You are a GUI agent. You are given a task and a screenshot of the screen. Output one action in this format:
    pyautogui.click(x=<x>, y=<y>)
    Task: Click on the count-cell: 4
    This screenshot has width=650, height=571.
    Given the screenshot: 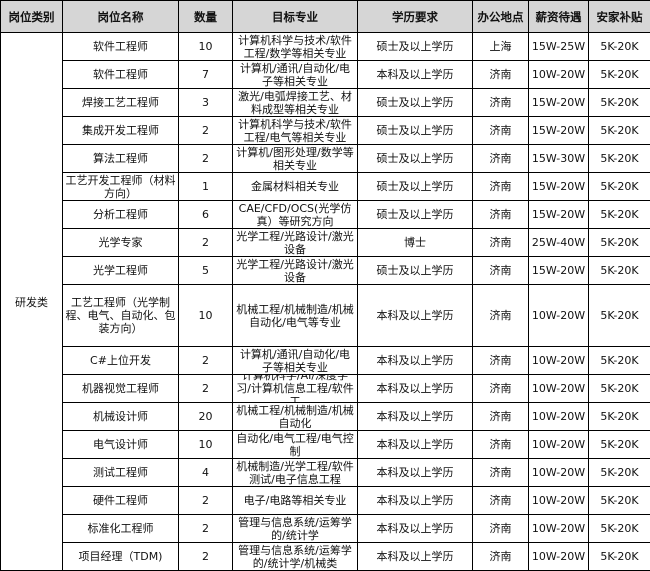 What is the action you would take?
    pyautogui.click(x=206, y=473)
    